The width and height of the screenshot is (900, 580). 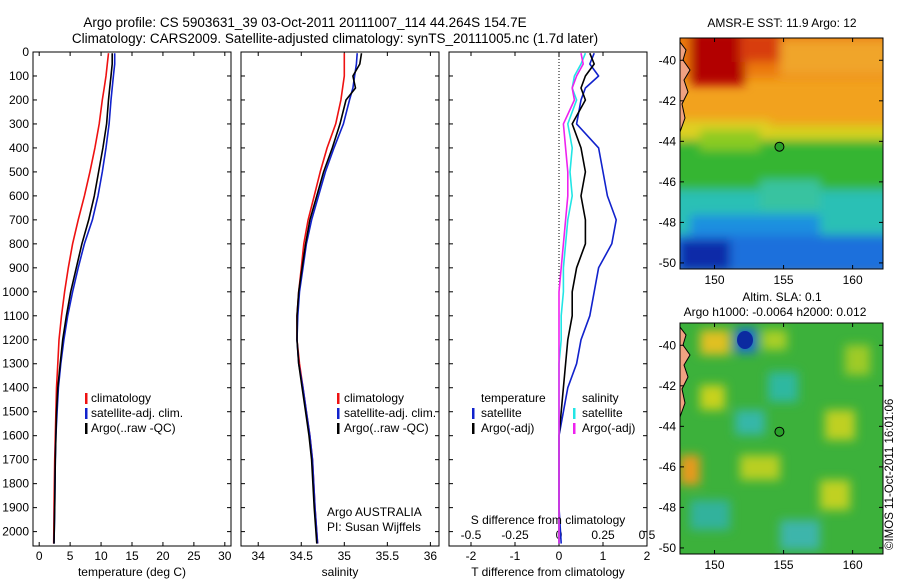 What do you see at coordinates (784, 162) in the screenshot?
I see `sst-lon-axis: 150 155 160` at bounding box center [784, 162].